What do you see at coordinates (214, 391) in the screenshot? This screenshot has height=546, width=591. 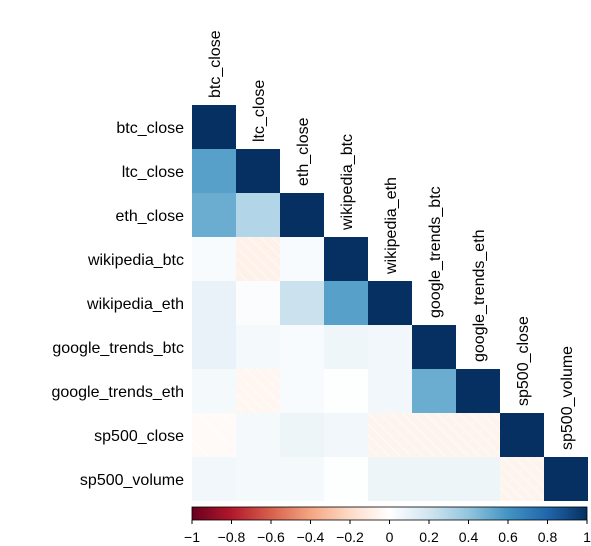 I see `heatmap-cell-google_trends_eth-btc_close` at bounding box center [214, 391].